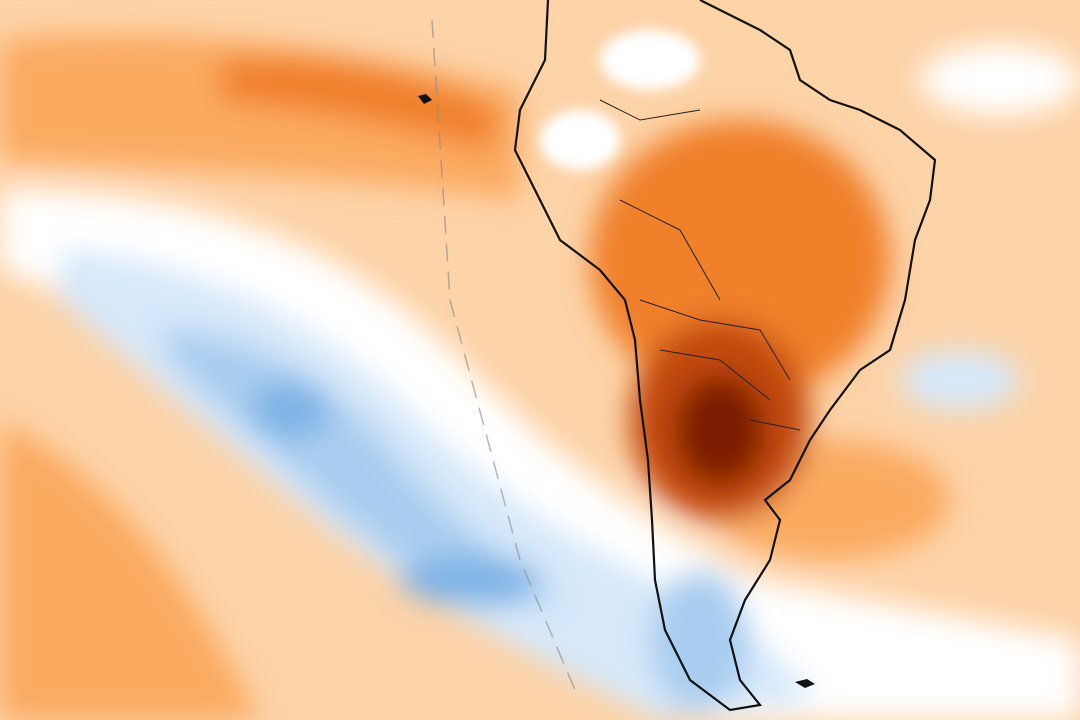  What do you see at coordinates (960, 380) in the screenshot?
I see `cool-east` at bounding box center [960, 380].